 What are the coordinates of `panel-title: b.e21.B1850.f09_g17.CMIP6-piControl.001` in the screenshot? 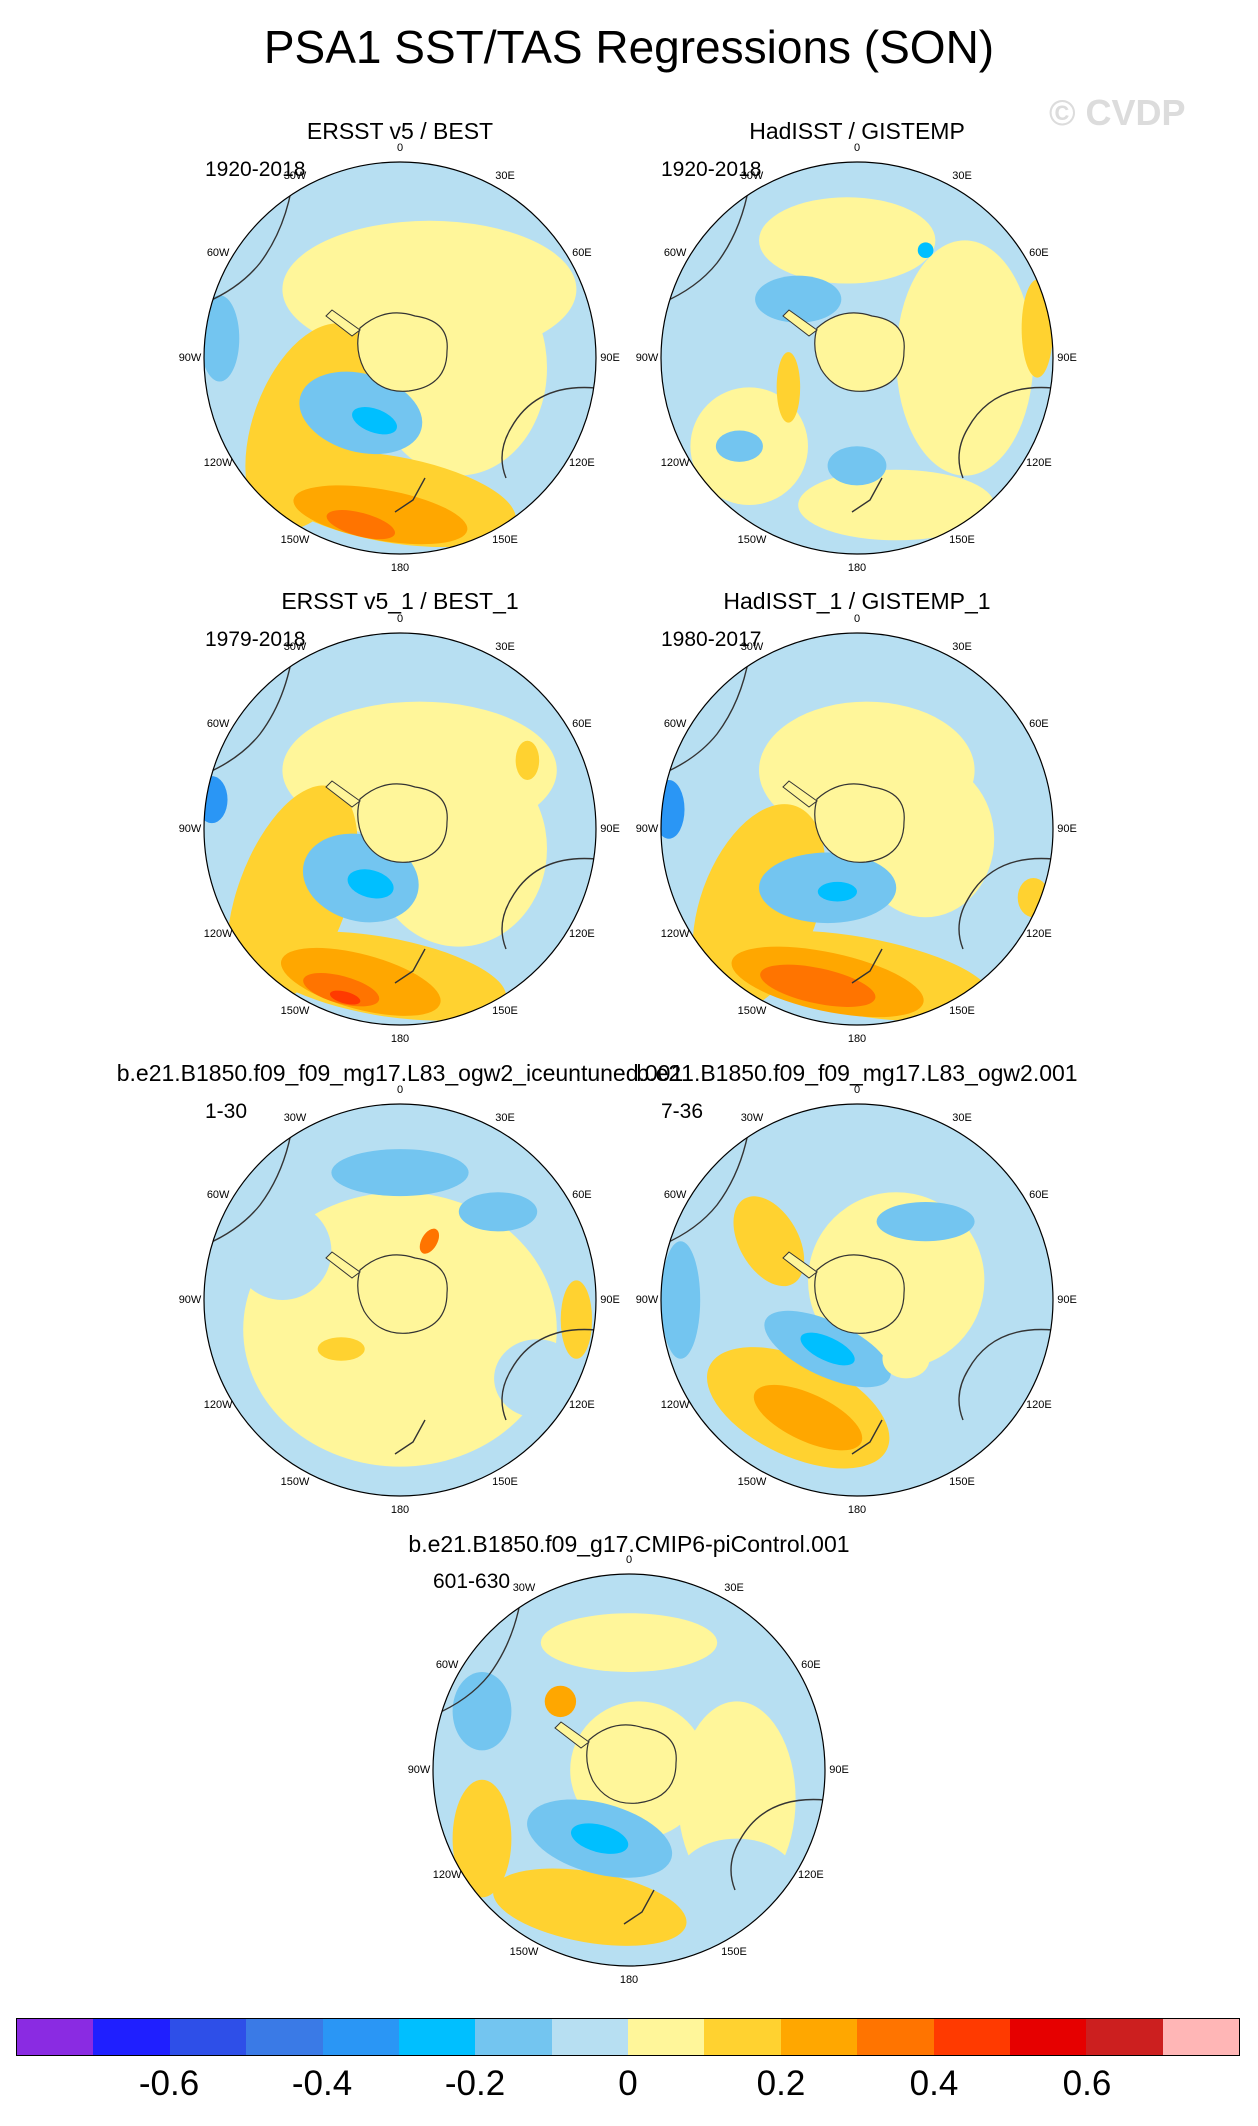 It's located at (629, 1544).